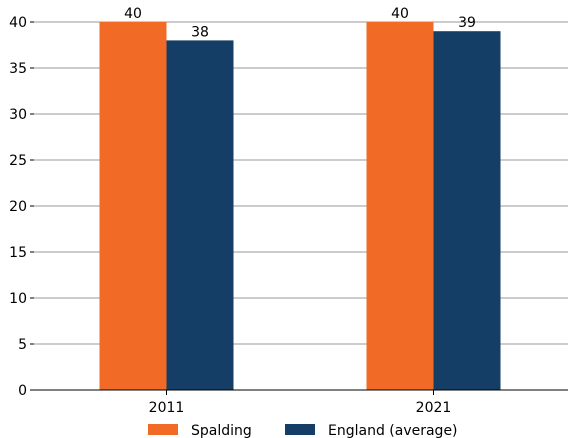 The height and width of the screenshot is (438, 571). I want to click on x-tick-label: 2011, so click(167, 408).